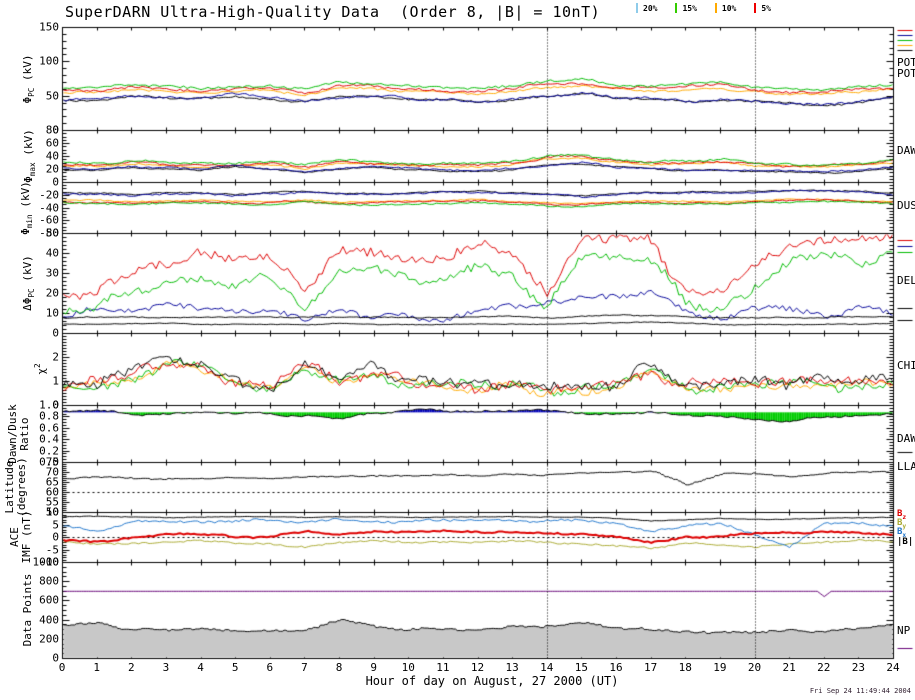  Describe the element at coordinates (29, 156) in the screenshot. I see `y-axis-title: Φmax (kV)` at that location.